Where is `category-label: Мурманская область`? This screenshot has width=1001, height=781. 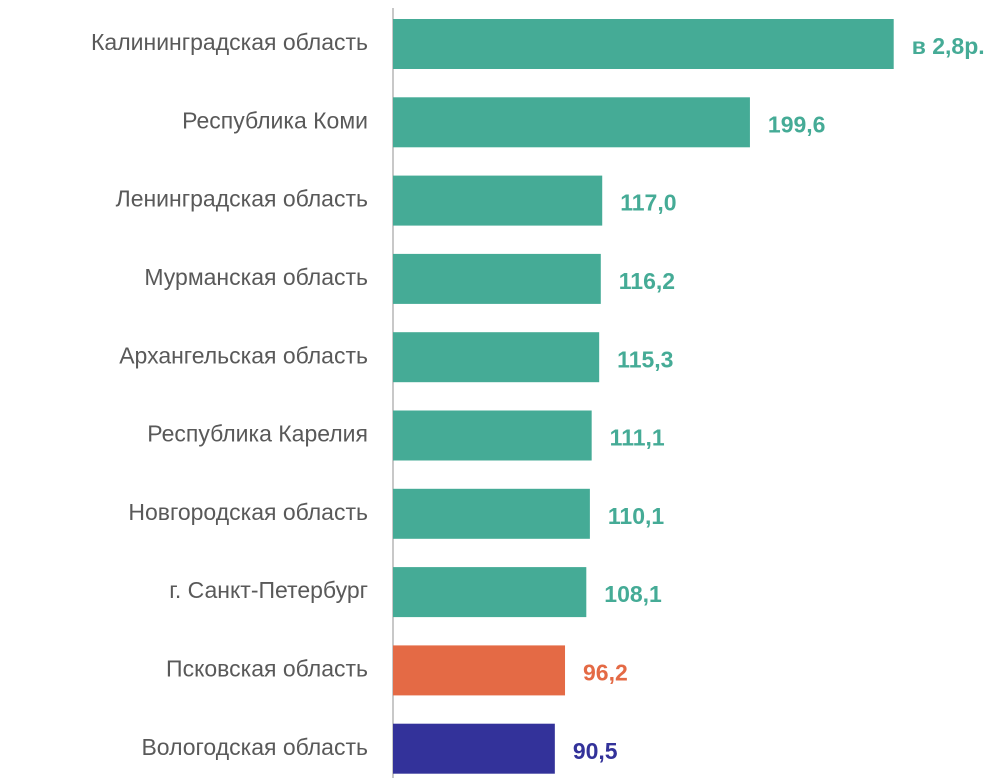
category-label: Мурманская область is located at coordinates (256, 277).